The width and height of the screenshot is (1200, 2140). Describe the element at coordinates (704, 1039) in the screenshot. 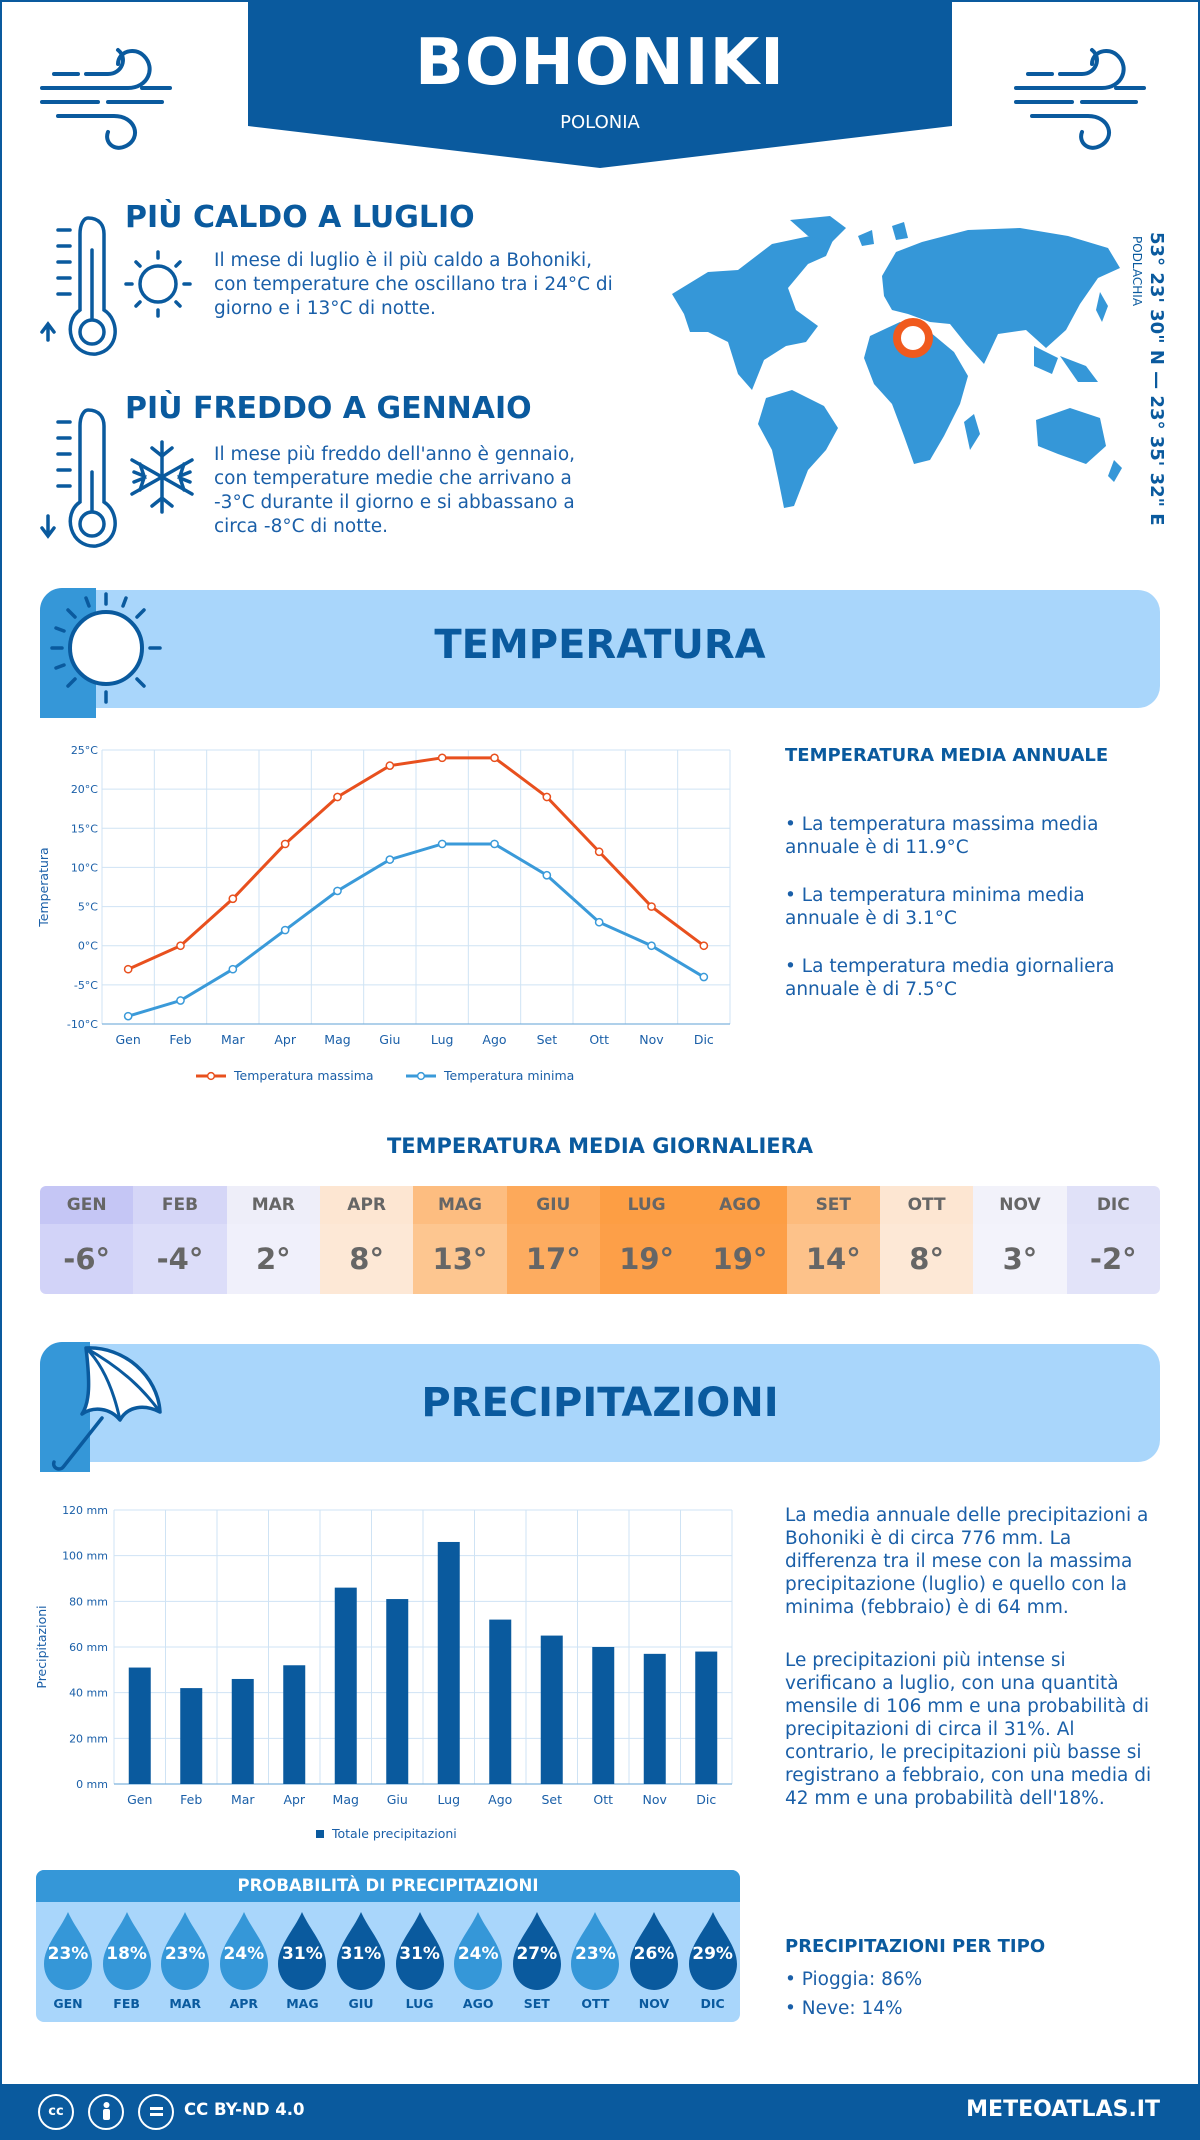

I see `x-tick-label: Dic` at that location.